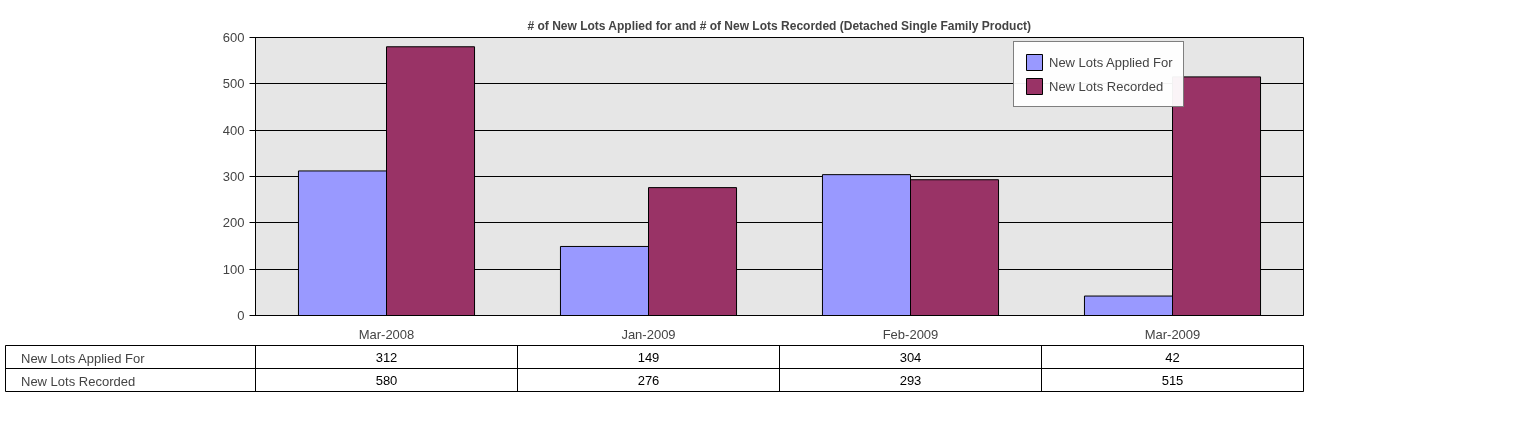 The image size is (1514, 429). Describe the element at coordinates (910, 380) in the screenshot. I see `data-label: 293` at that location.